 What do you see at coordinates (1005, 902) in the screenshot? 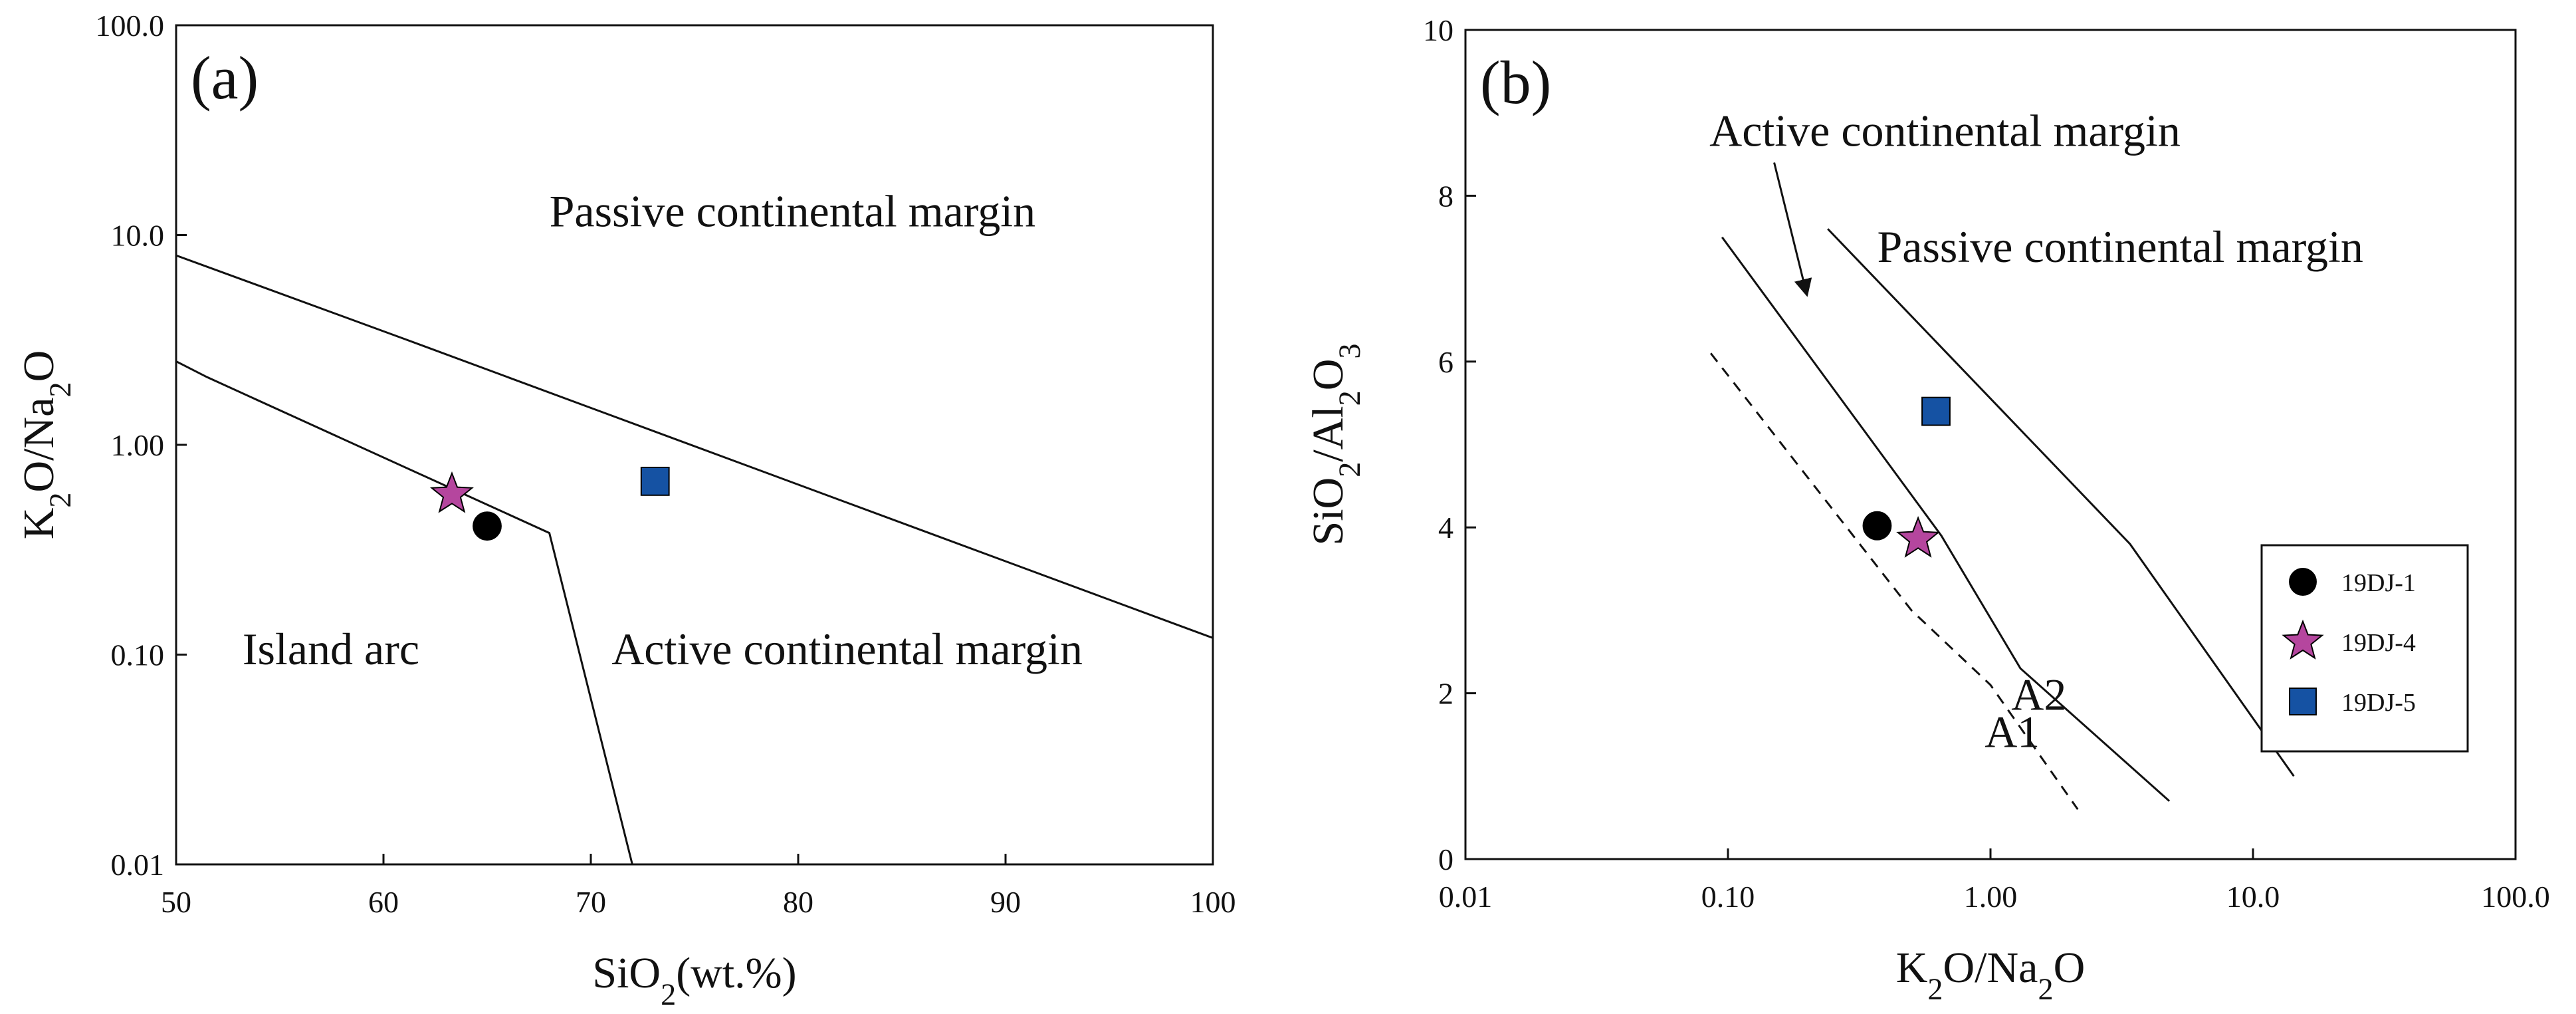
I see `panel-a-x-tick-label: 90` at bounding box center [1005, 902].